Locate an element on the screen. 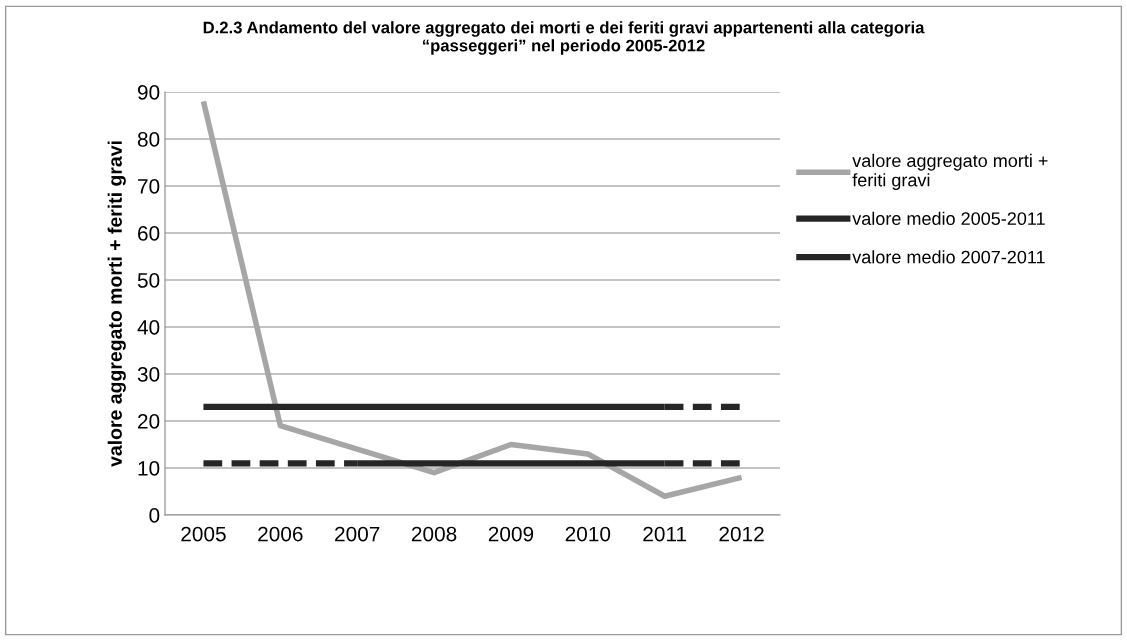 This screenshot has width=1127, height=641. legend-label: valore medio 2005-2011 is located at coordinates (948, 218).